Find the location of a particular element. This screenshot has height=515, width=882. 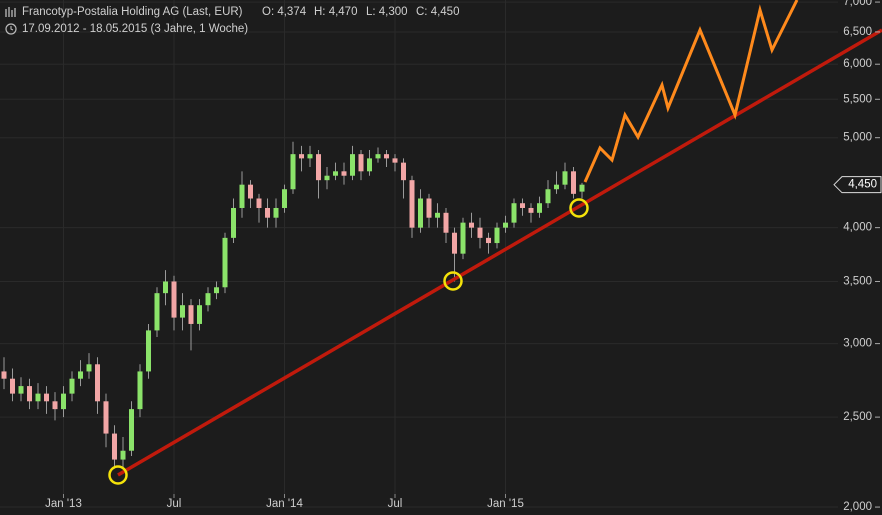

y-tick-label: 4,000 is located at coordinates (857, 228).